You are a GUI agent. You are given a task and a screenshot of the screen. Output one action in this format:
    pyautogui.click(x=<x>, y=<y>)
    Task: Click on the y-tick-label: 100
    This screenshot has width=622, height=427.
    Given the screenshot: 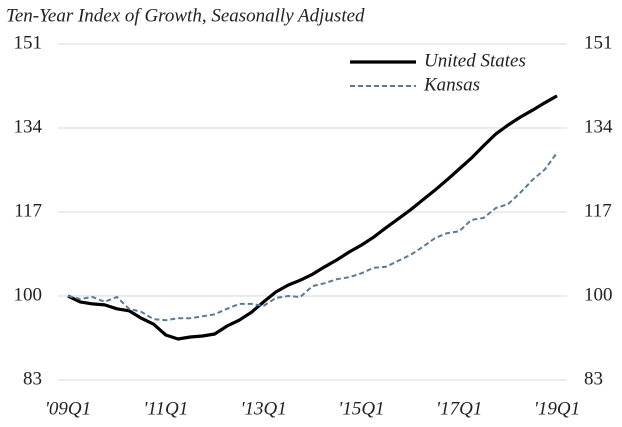 What is the action you would take?
    pyautogui.click(x=28, y=294)
    